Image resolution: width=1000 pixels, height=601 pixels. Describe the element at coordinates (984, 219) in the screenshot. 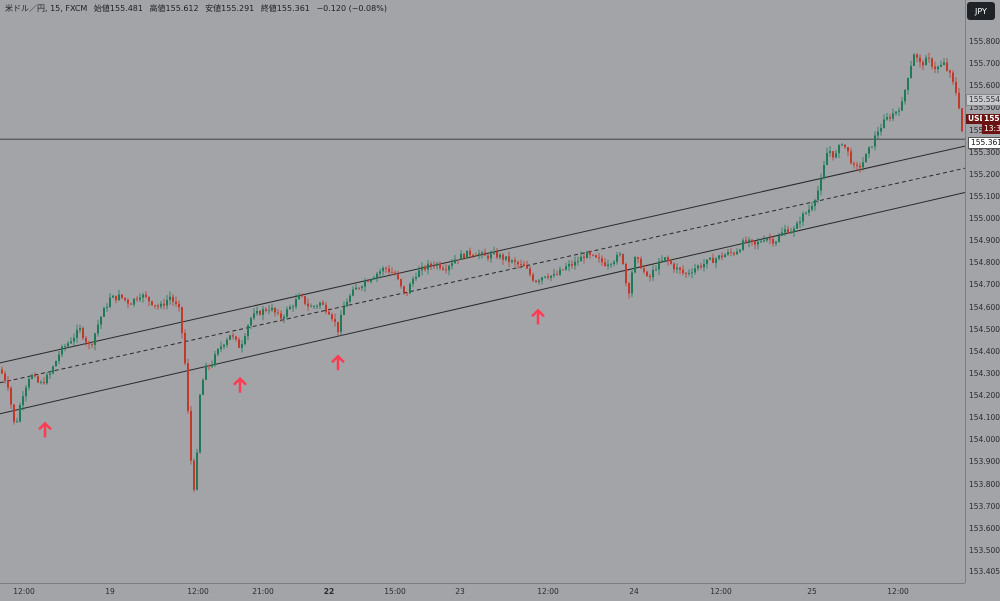

I see `price-tick-label: 155.000` at that location.